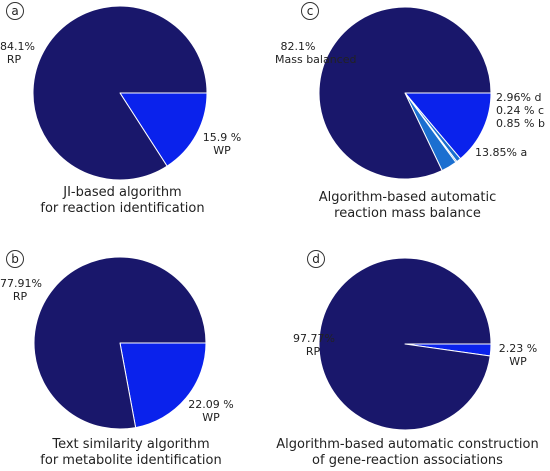 This screenshot has width=550, height=471. I want to click on slice-label-a-wp: 15.9 % WP, so click(222, 144).